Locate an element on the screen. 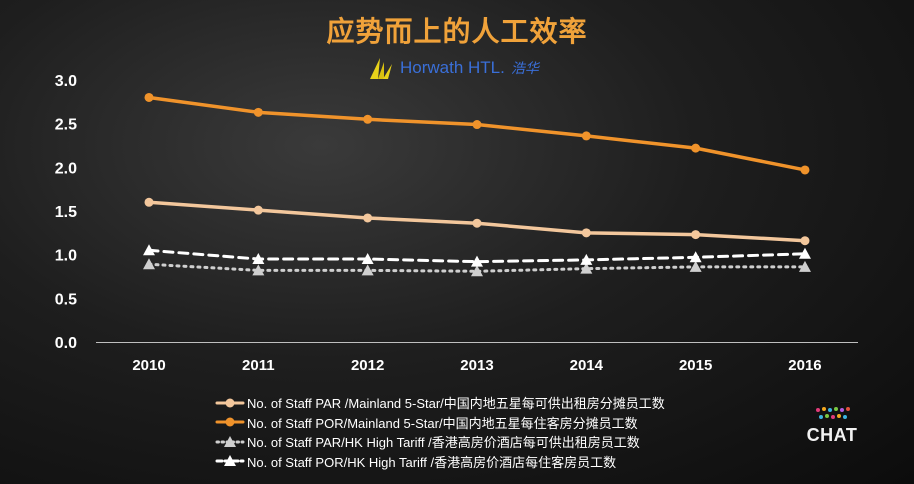  logo-chinese-text: 浩华 is located at coordinates (524, 69).